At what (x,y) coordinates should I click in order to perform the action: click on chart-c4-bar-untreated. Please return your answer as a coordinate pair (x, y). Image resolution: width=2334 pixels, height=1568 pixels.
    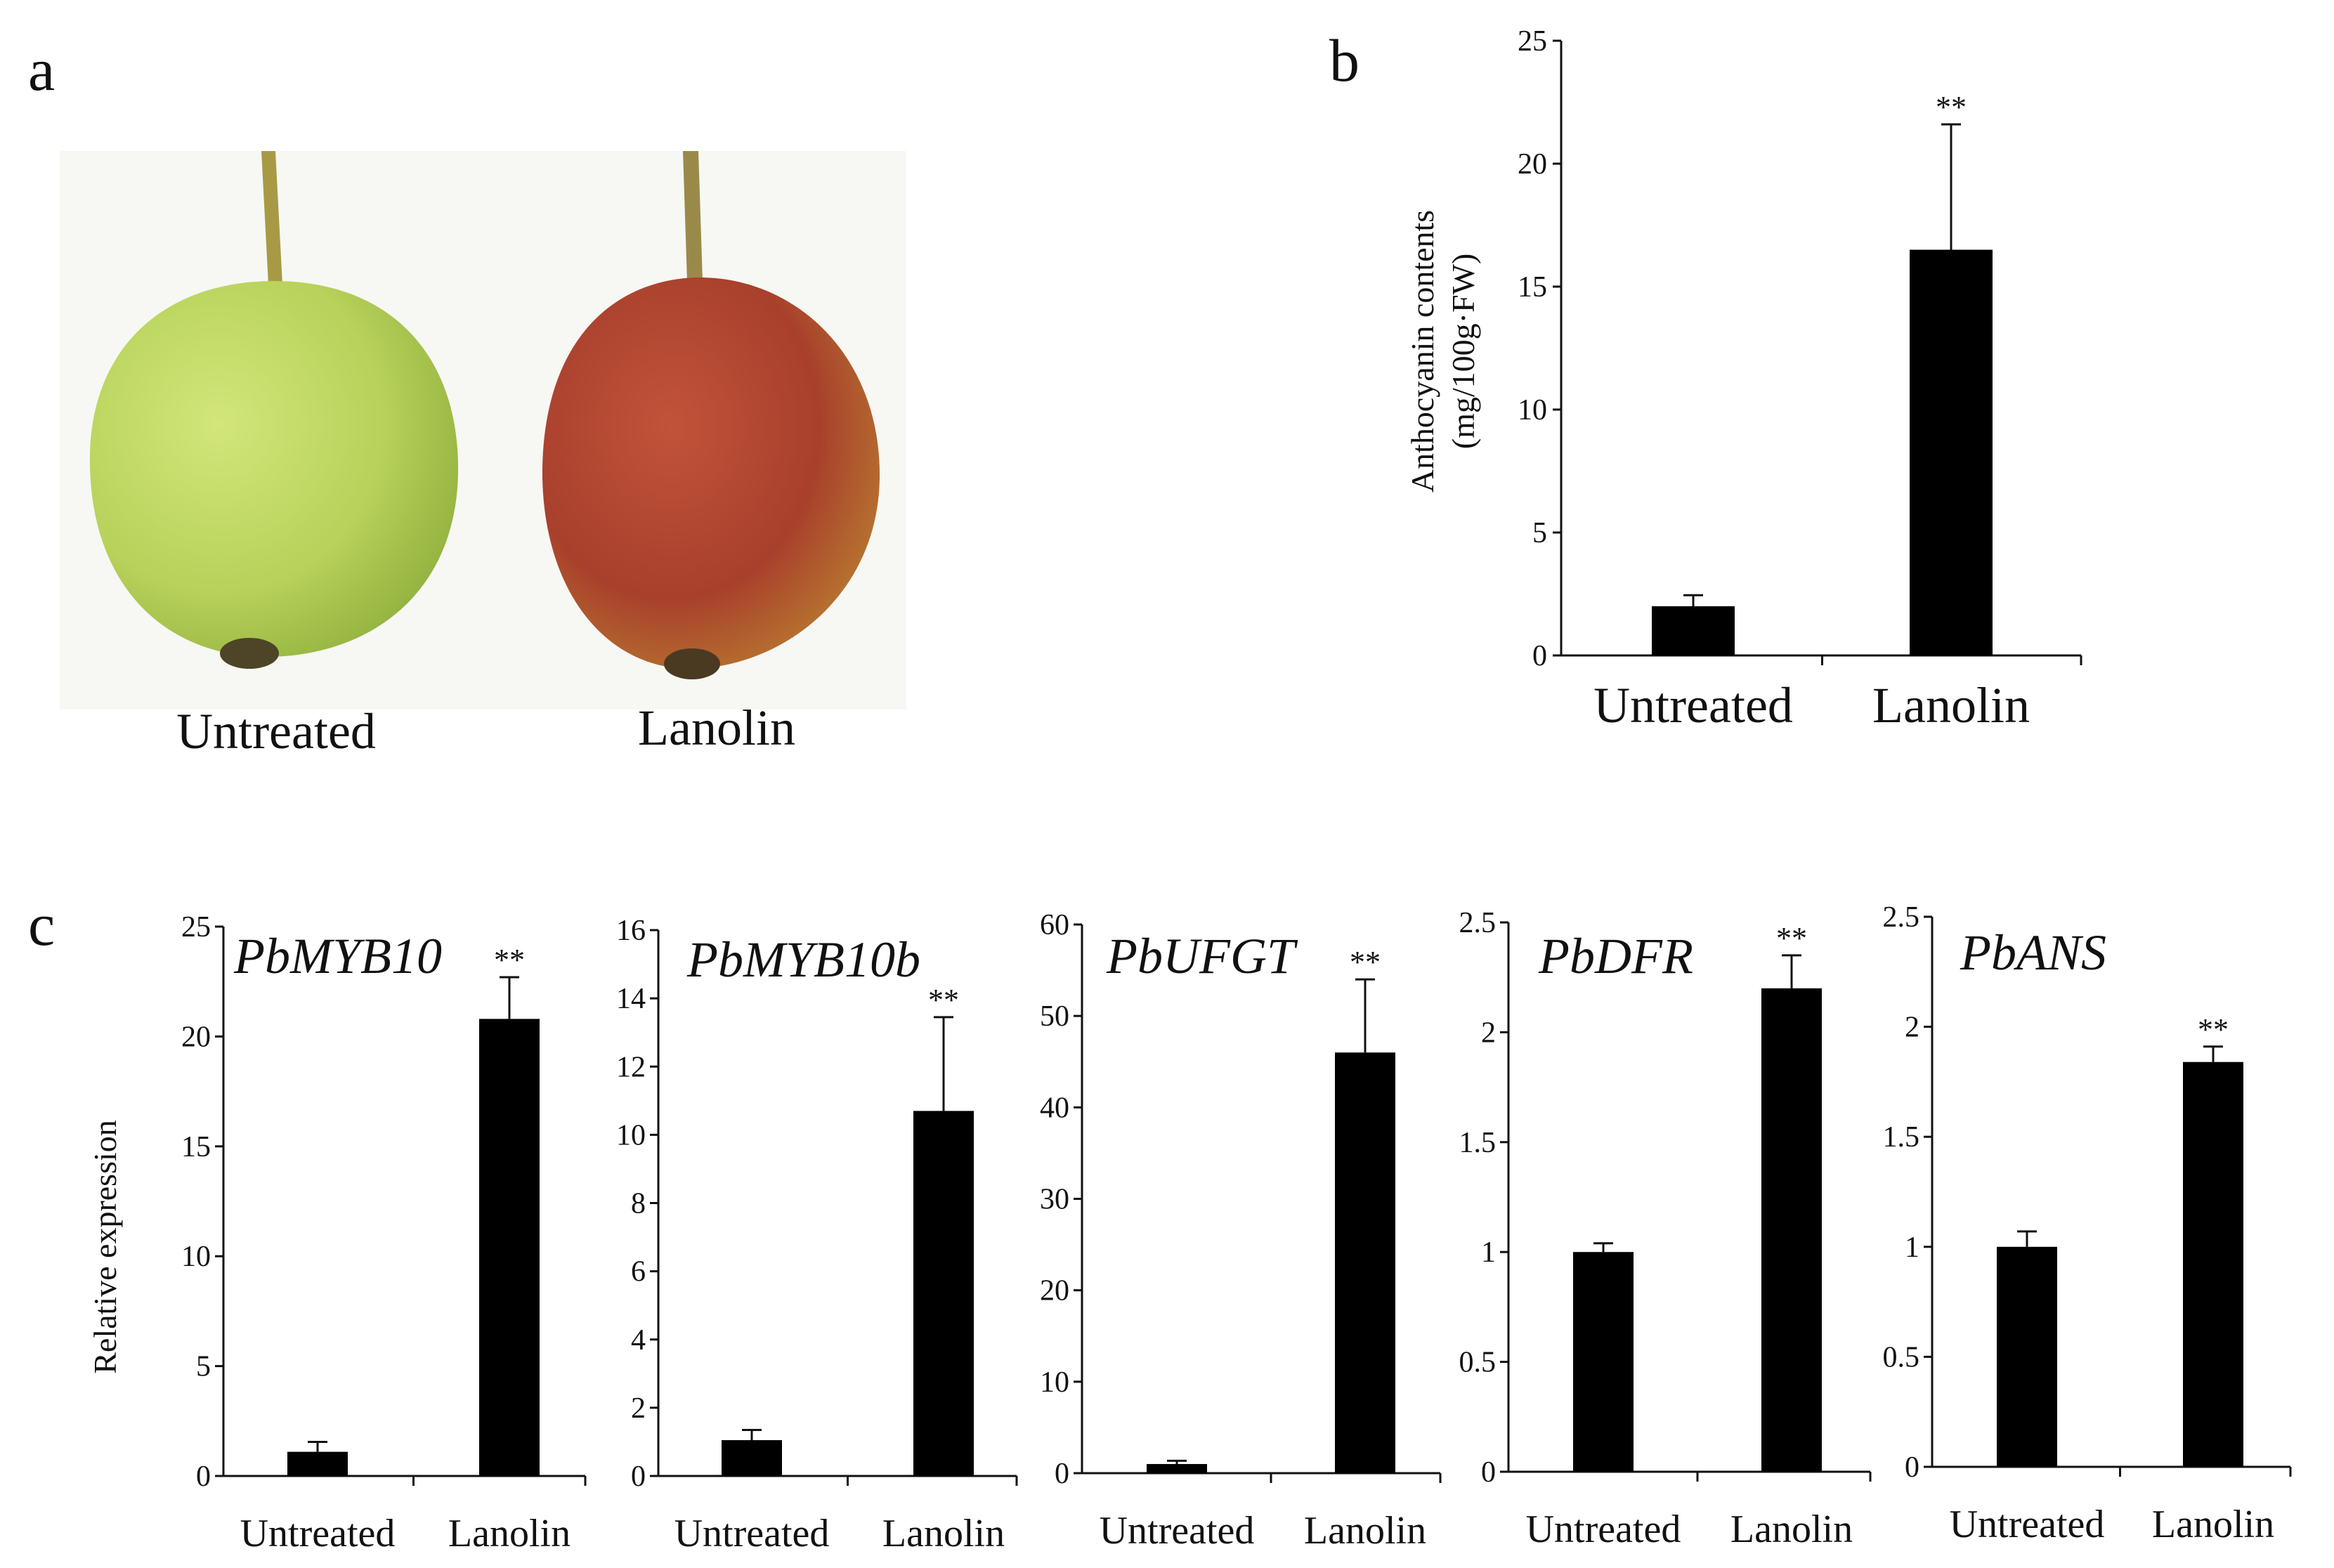
    Looking at the image, I should click on (1603, 1362).